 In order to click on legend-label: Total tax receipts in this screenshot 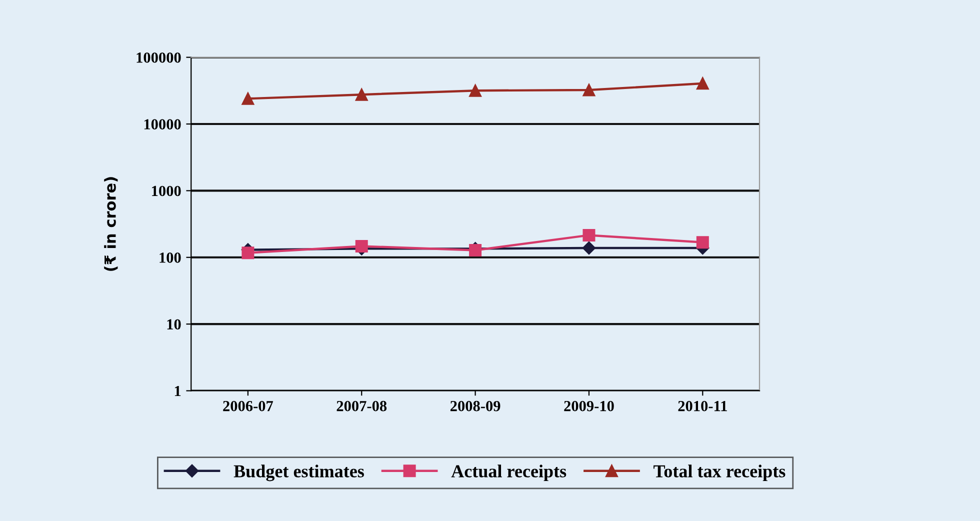, I will do `click(720, 473)`.